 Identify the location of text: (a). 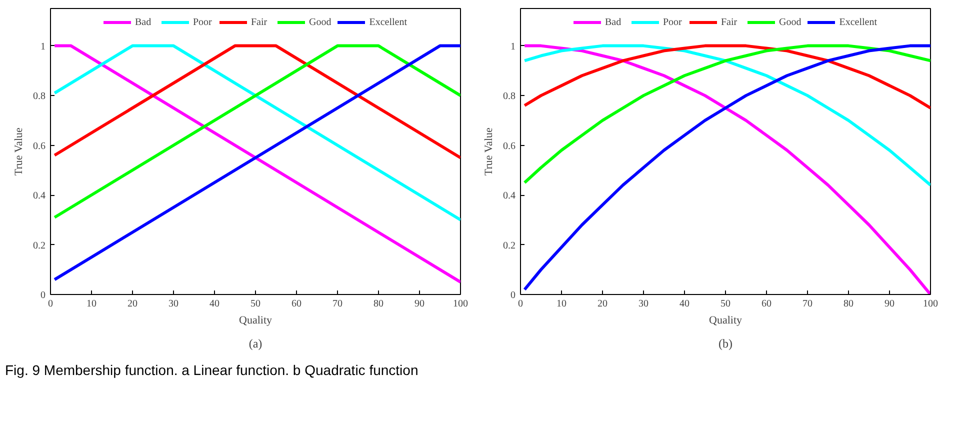
(255, 343).